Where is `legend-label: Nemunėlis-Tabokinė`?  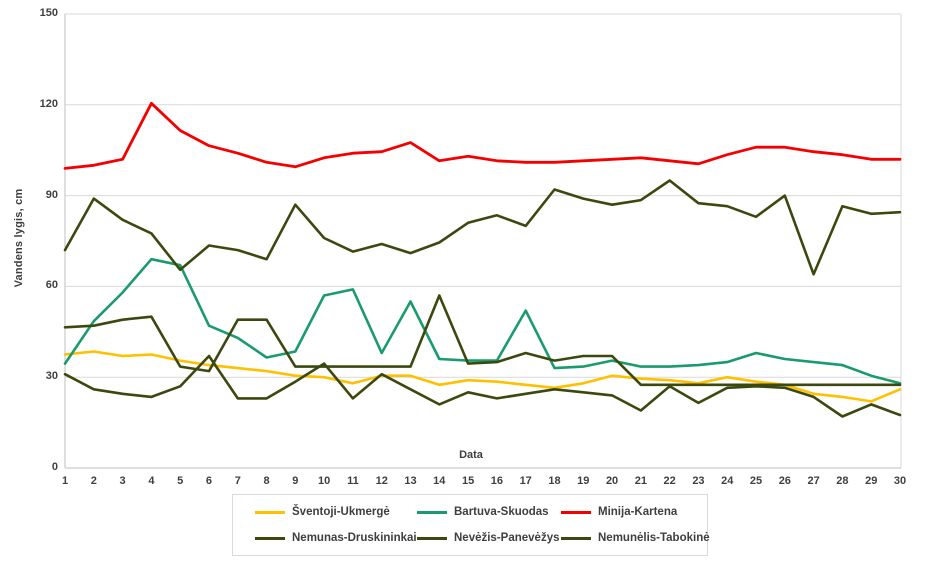
legend-label: Nemunėlis-Tabokinė is located at coordinates (654, 538).